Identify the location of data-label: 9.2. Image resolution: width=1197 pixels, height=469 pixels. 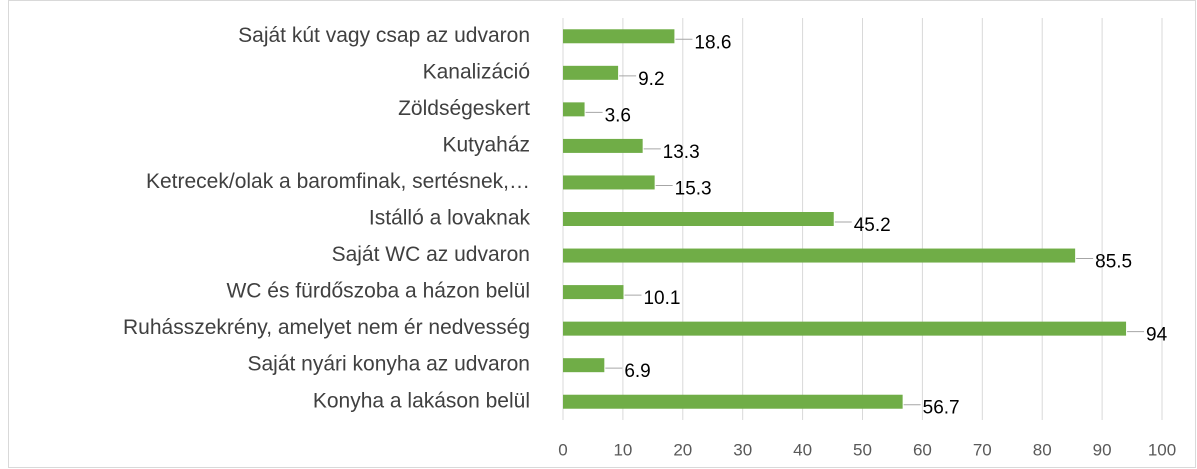
(651, 79).